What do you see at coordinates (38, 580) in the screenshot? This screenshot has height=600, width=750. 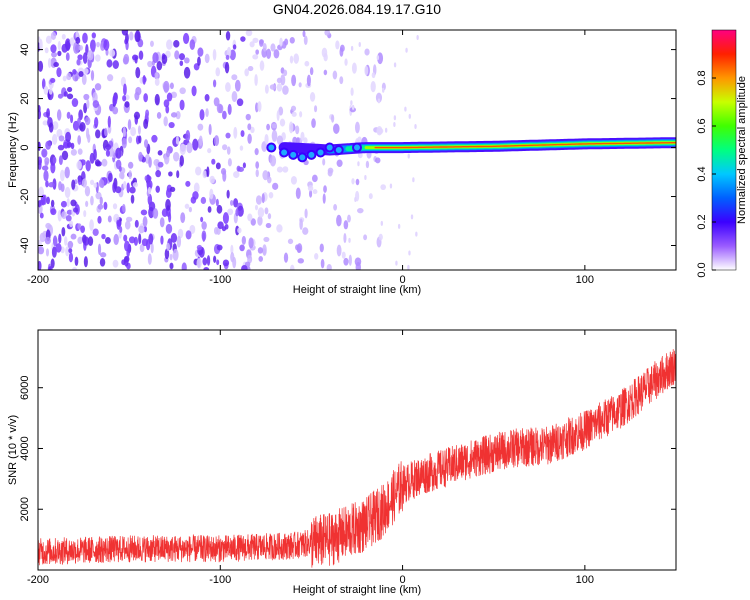 I see `snr-xtick-label: -200` at bounding box center [38, 580].